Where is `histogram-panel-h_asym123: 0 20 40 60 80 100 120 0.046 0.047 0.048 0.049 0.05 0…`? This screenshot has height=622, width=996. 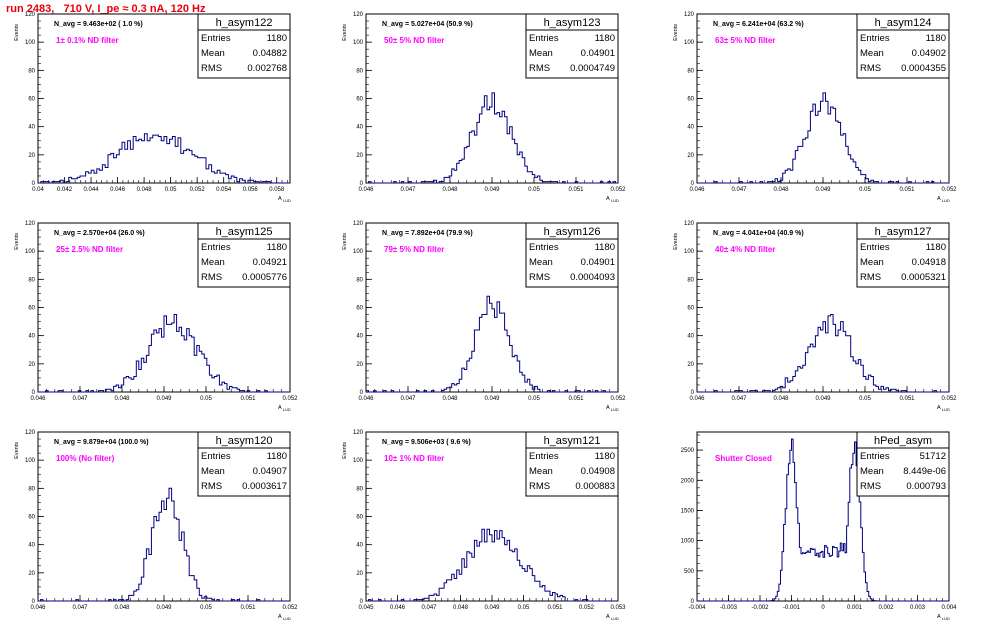
histogram-panel-h_asym123: 0 20 40 60 80 100 120 0.046 0.047 0.048 0.049 0.05 0… is located at coordinates (484, 107).